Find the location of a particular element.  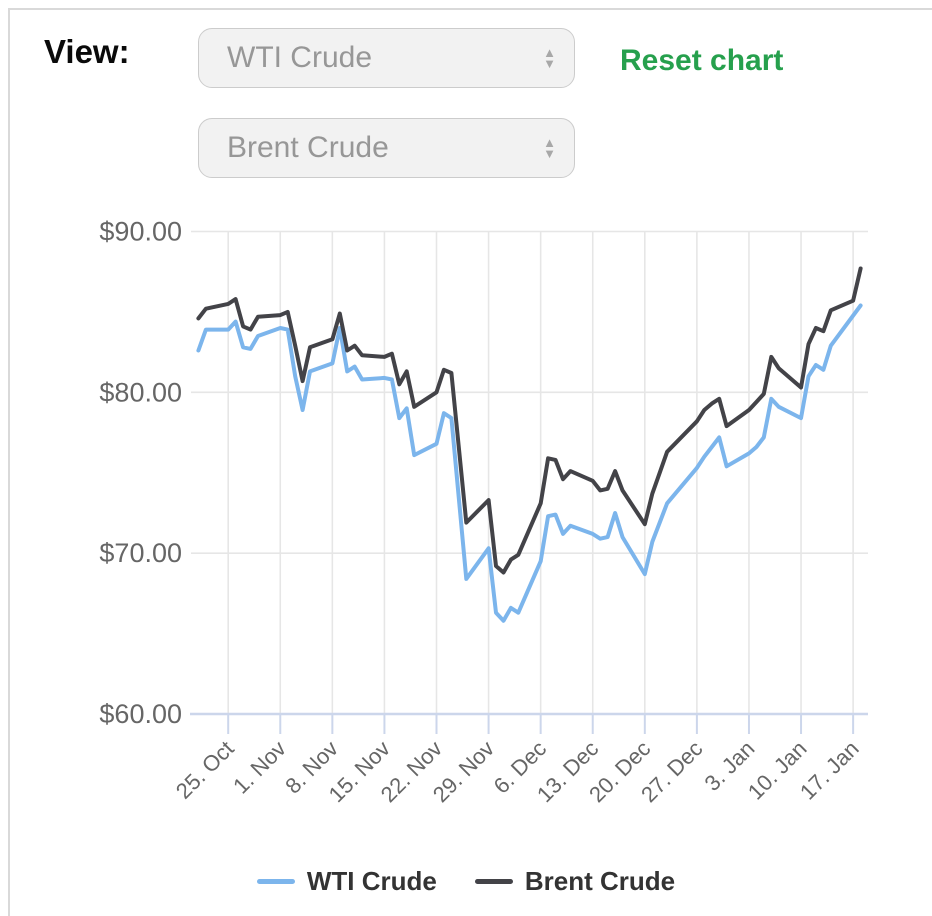

brent-line-swatch-icon is located at coordinates (493, 881).